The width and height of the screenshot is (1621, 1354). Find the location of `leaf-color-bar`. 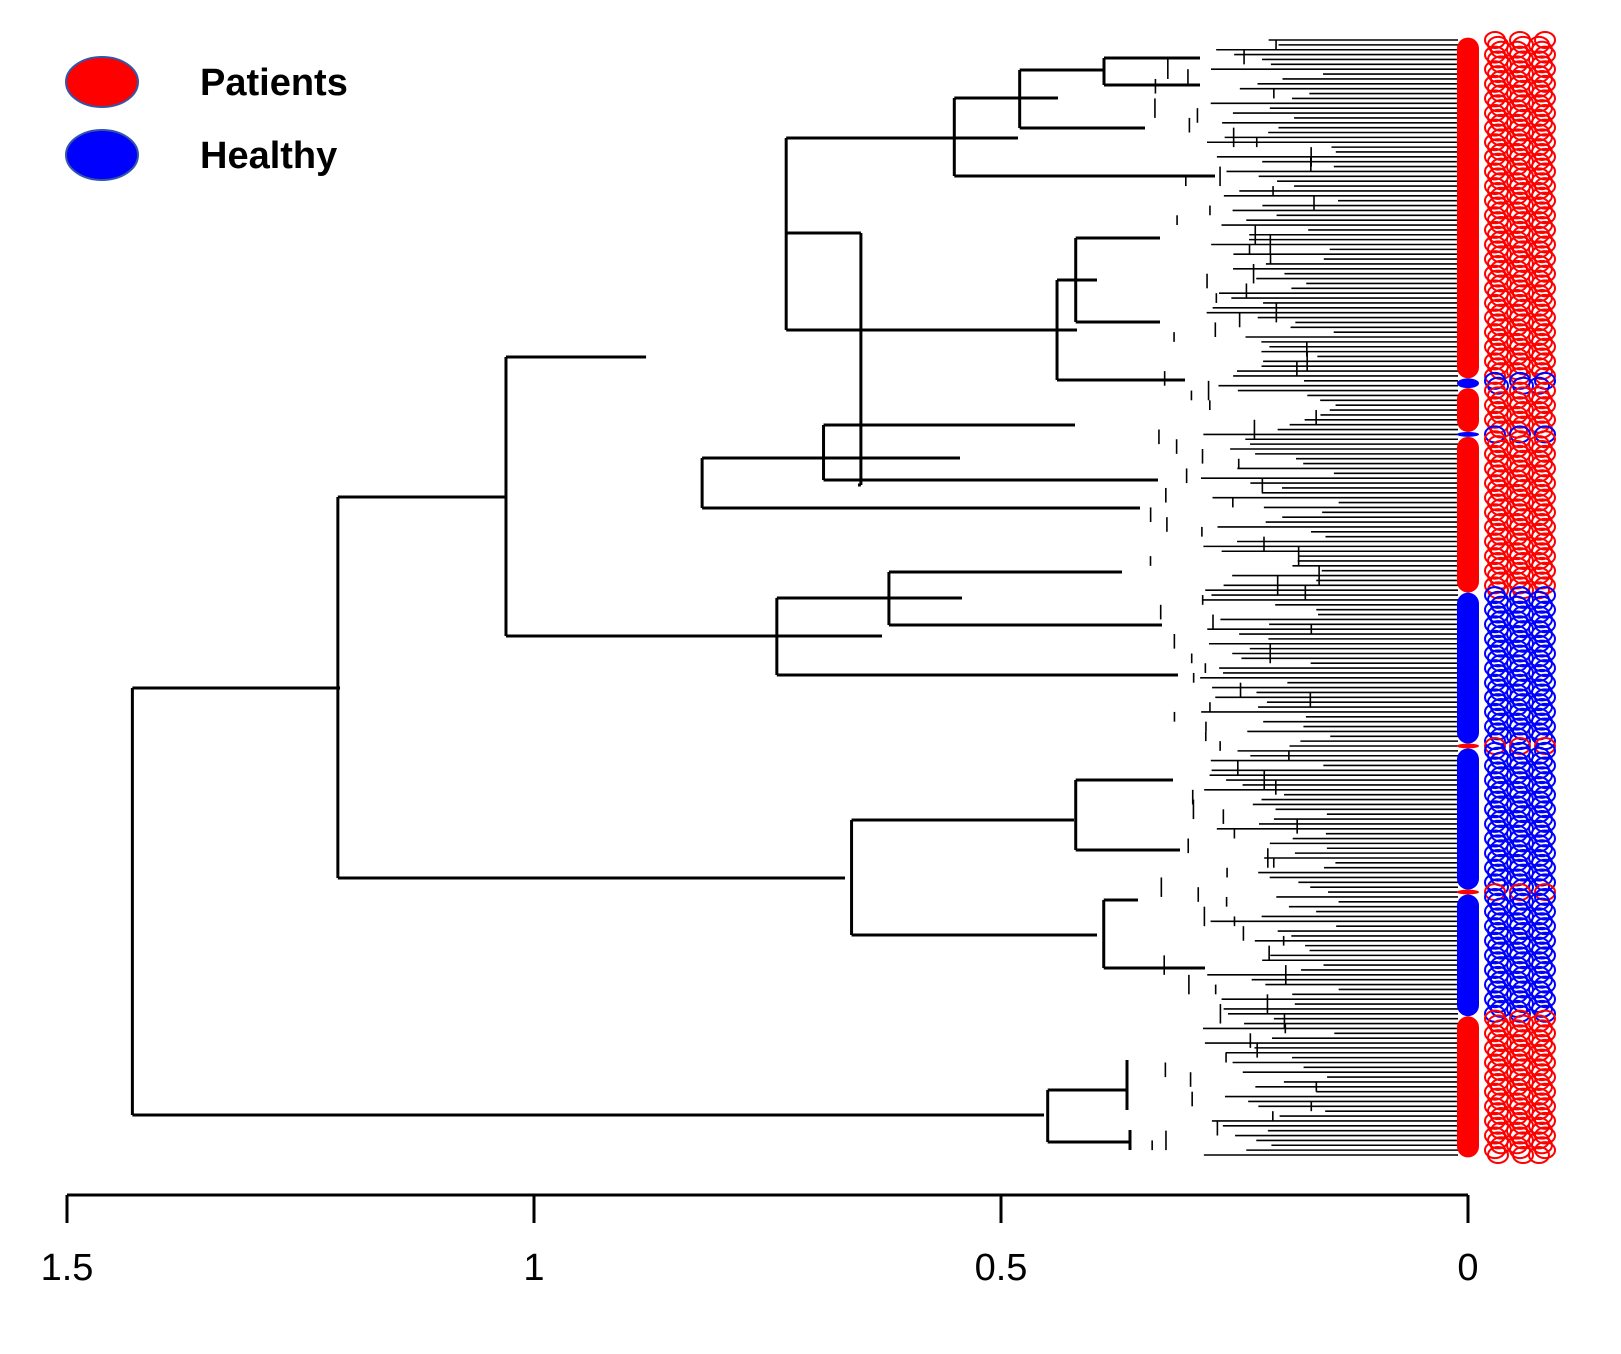

leaf-color-bar is located at coordinates (1468, 597).